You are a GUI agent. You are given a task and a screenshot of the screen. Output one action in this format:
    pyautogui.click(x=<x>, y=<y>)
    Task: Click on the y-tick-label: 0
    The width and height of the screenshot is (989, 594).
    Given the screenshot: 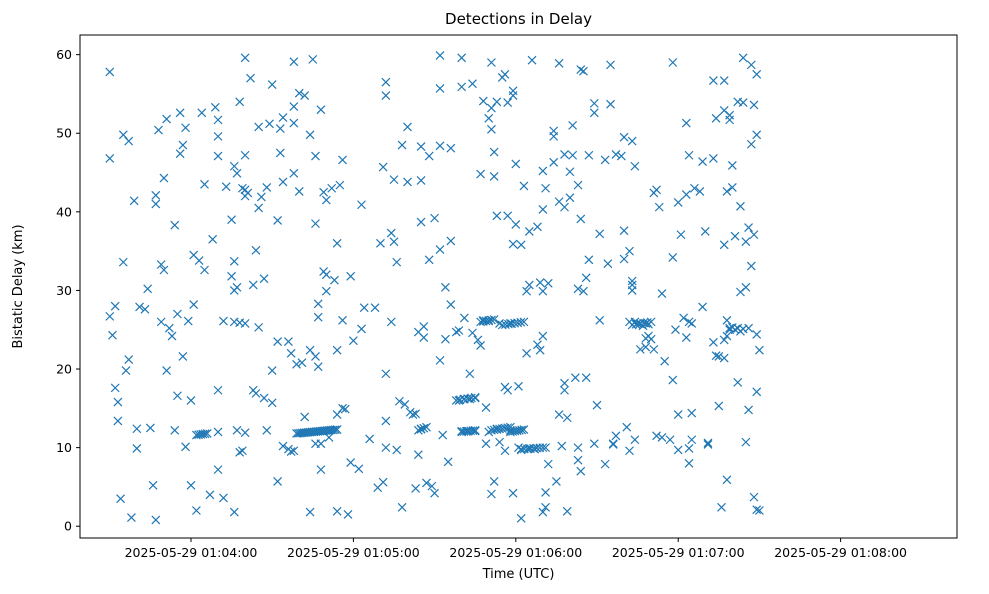 What is the action you would take?
    pyautogui.click(x=68, y=526)
    